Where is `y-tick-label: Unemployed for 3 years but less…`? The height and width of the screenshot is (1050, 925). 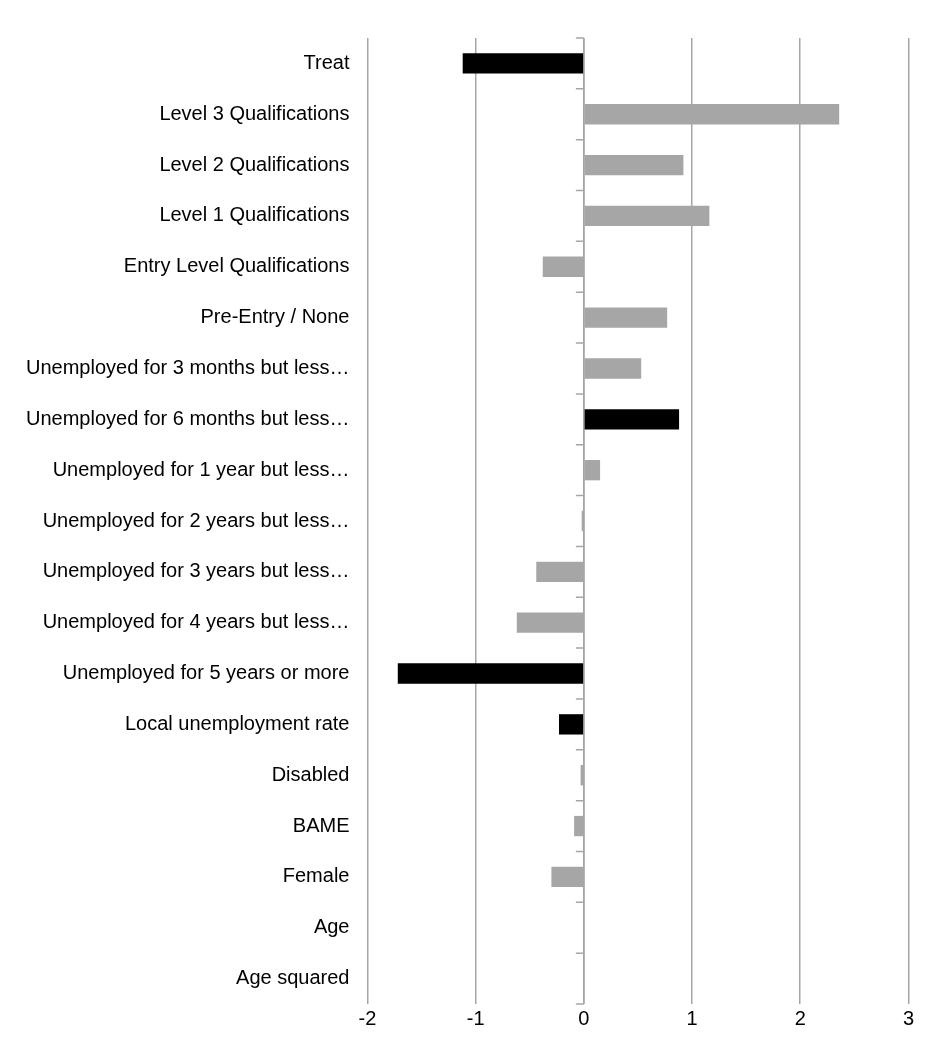 y-tick-label: Unemployed for 3 years but less… is located at coordinates (196, 570).